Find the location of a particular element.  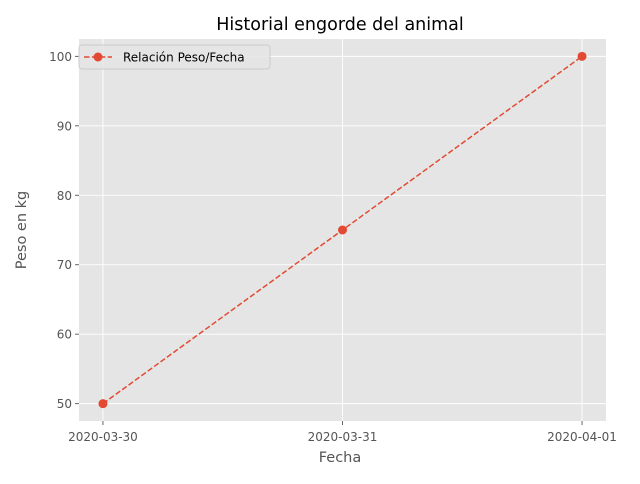

y-tick-label: 100 is located at coordinates (60, 57).